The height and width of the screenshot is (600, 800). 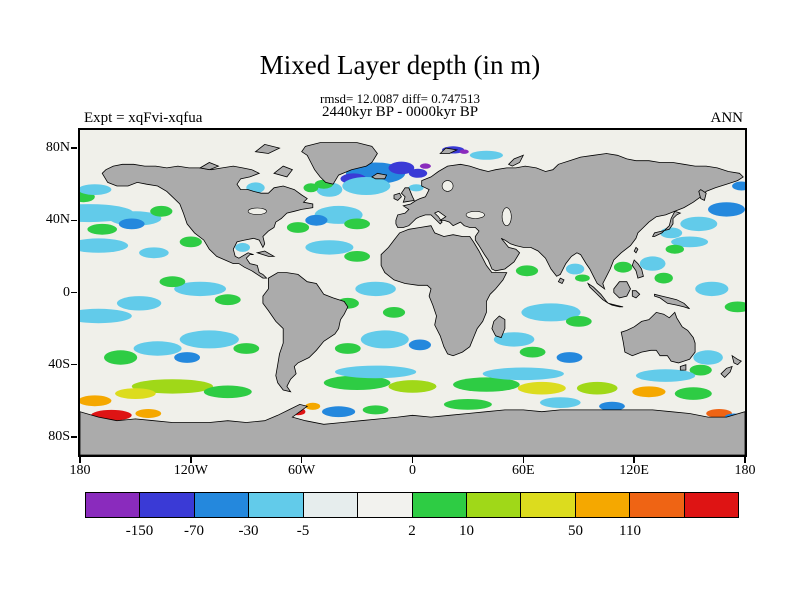 I want to click on x-axis-label: 120E, so click(x=634, y=470).